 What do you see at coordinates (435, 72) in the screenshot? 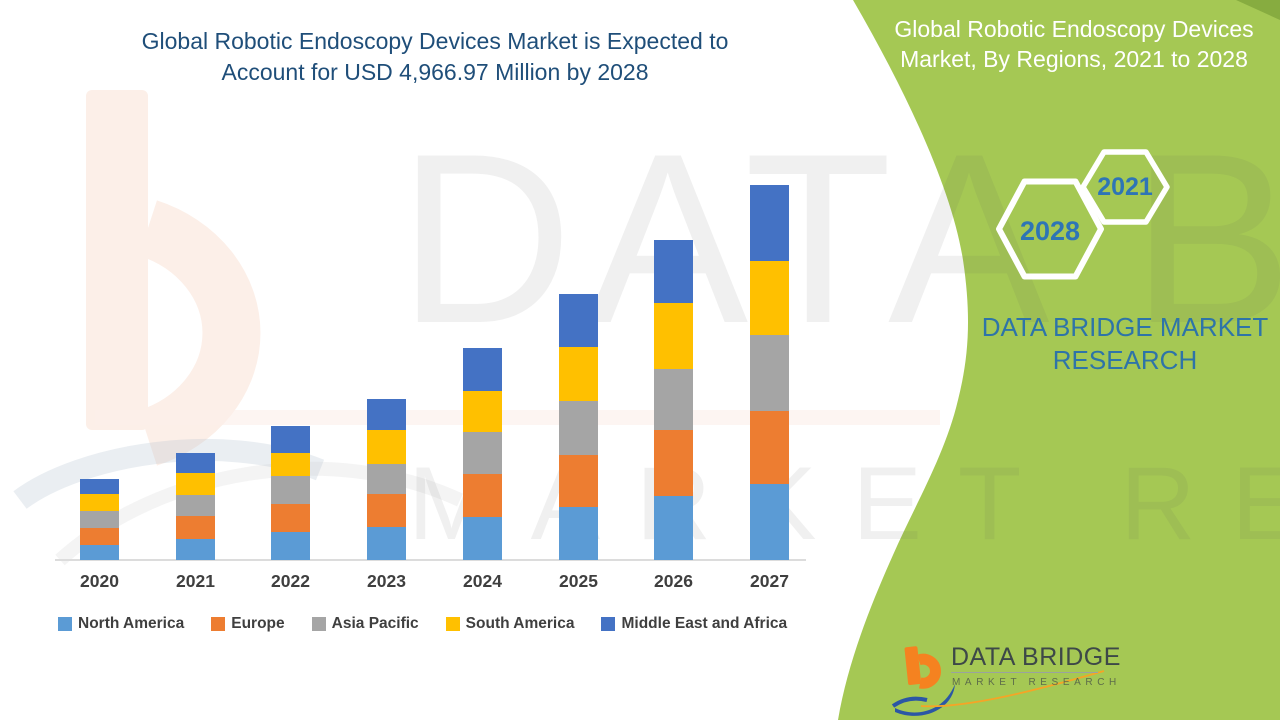
I see `main-title-line2: Account for USD 4,966.97 Million by 2028` at bounding box center [435, 72].